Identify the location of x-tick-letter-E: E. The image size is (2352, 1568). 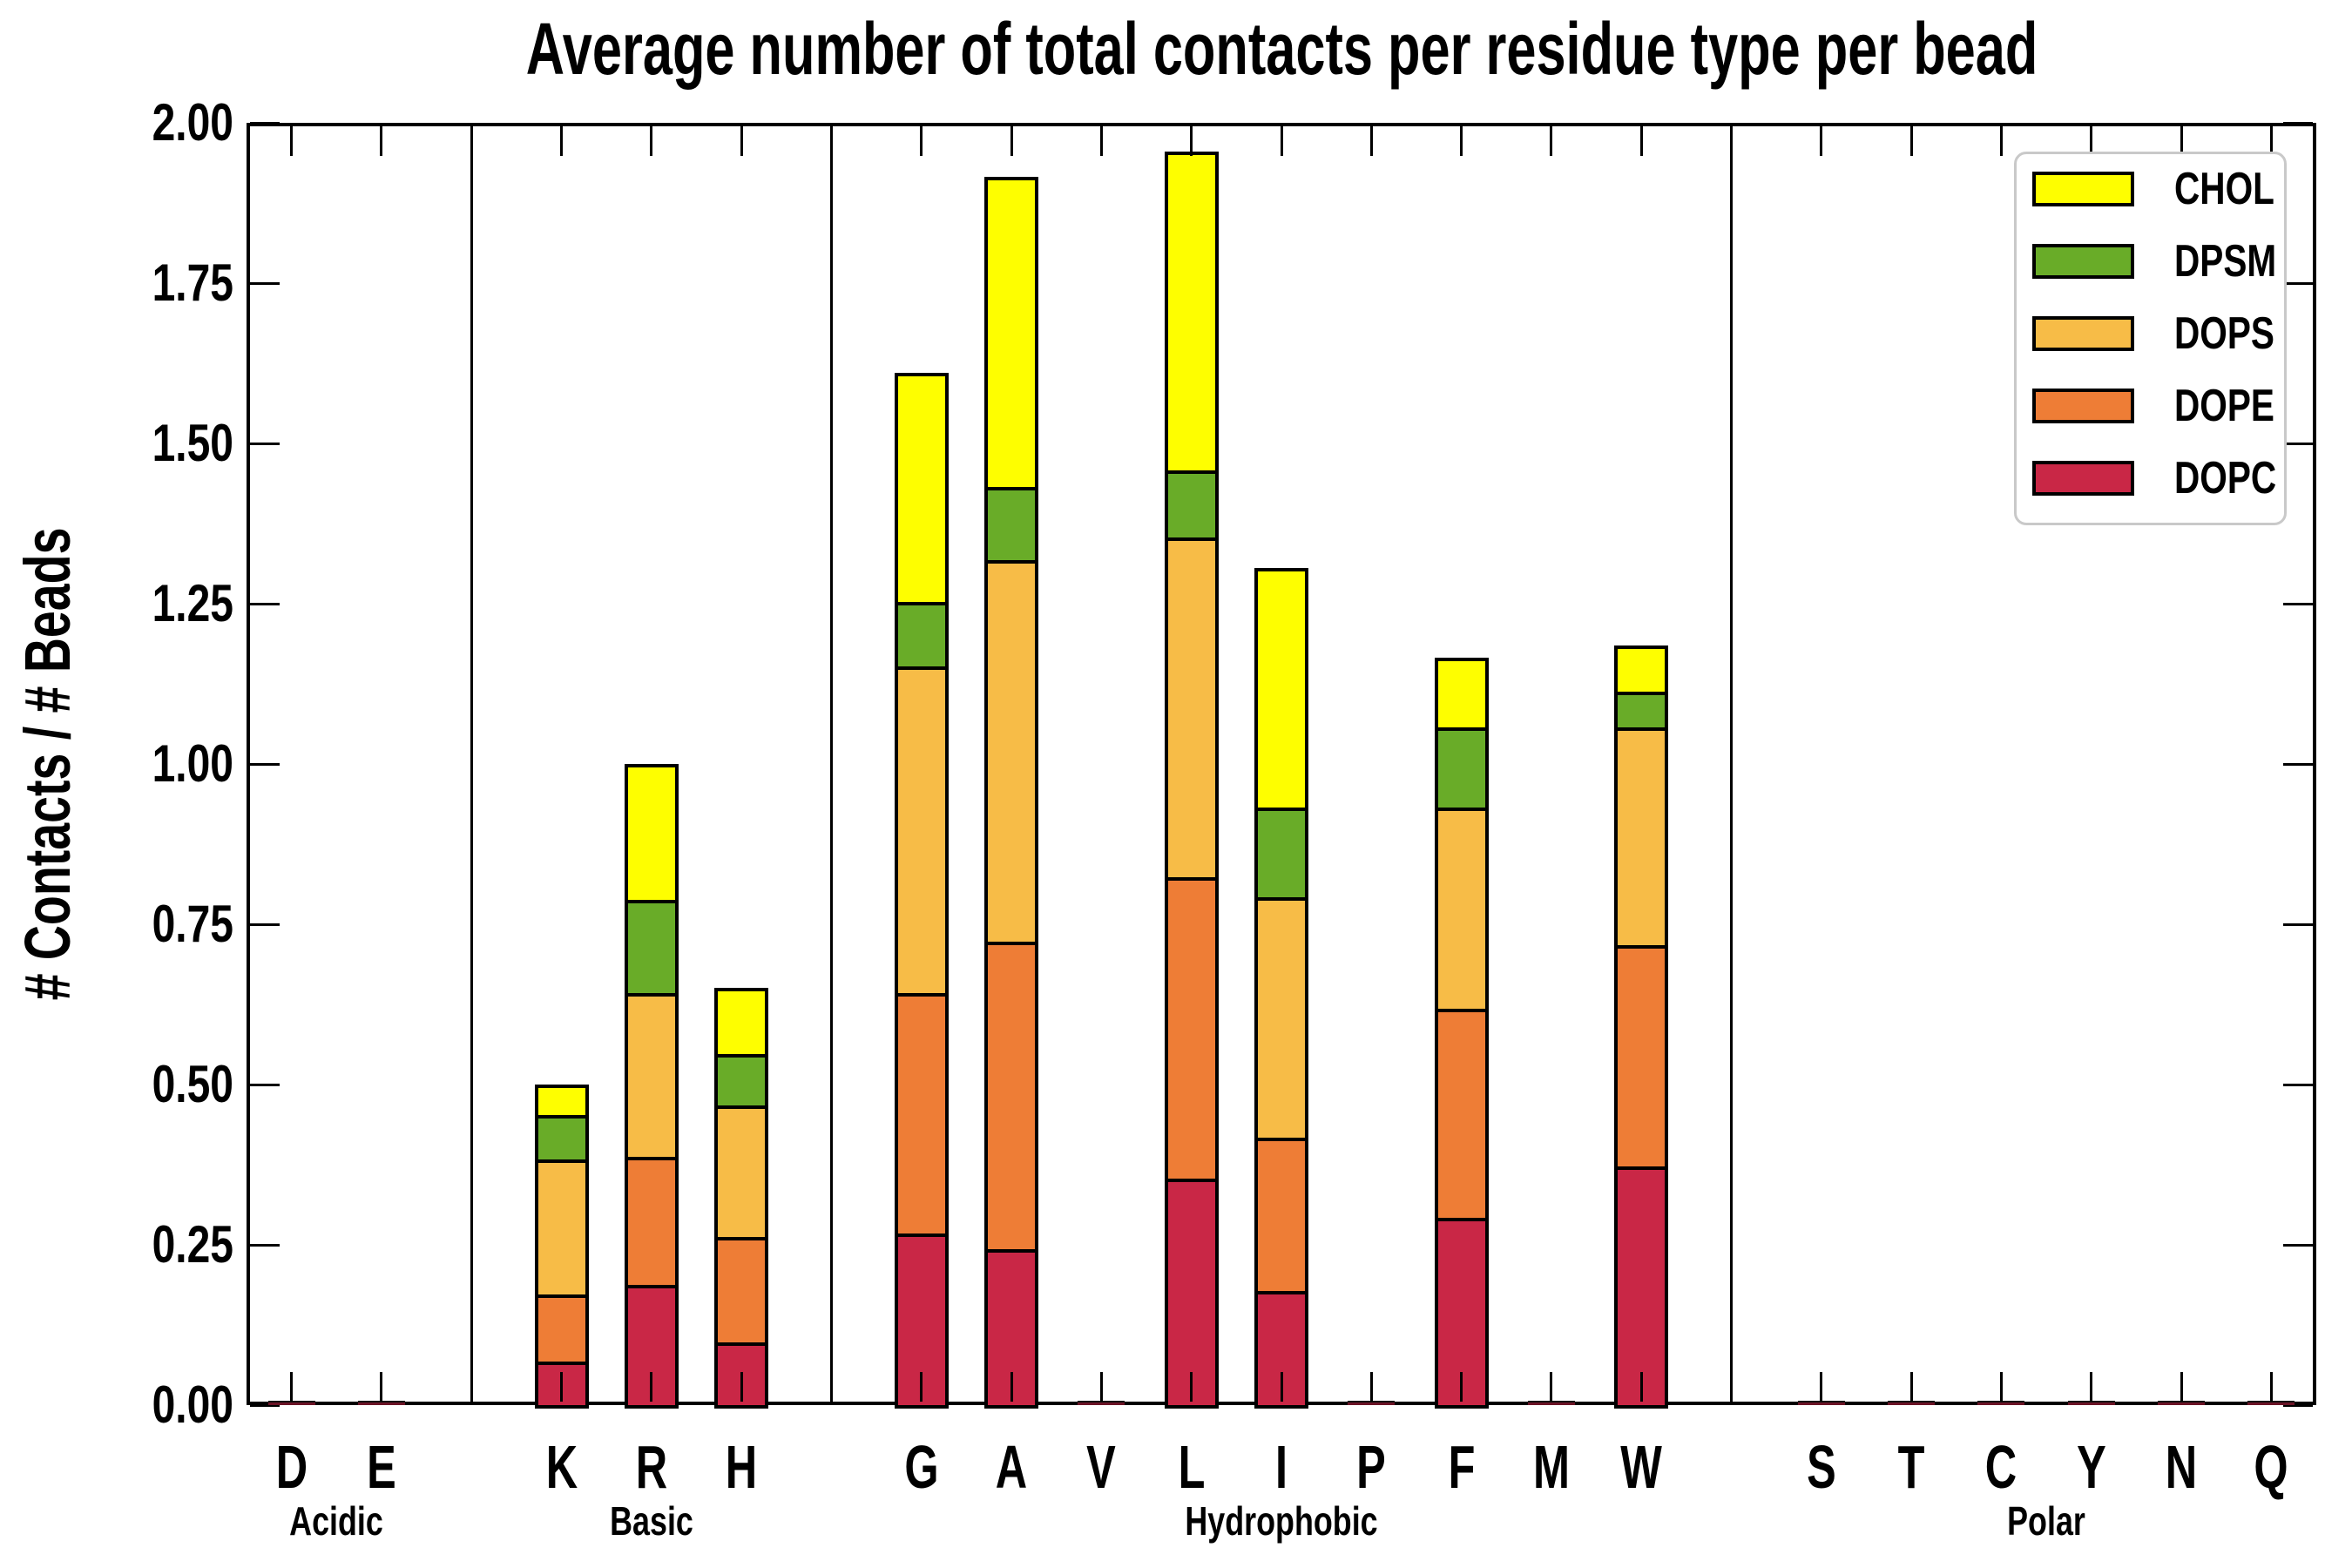
(381, 1467).